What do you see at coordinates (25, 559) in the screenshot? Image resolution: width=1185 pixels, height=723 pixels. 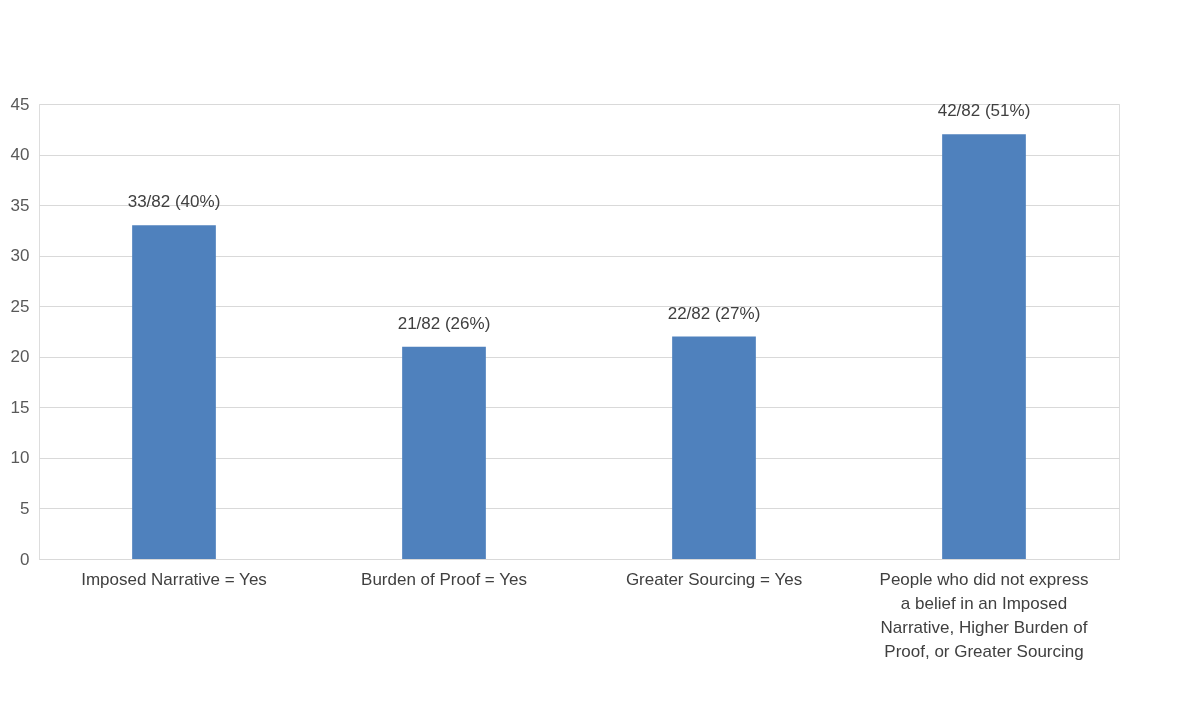 I see `y-tick-label: 0` at bounding box center [25, 559].